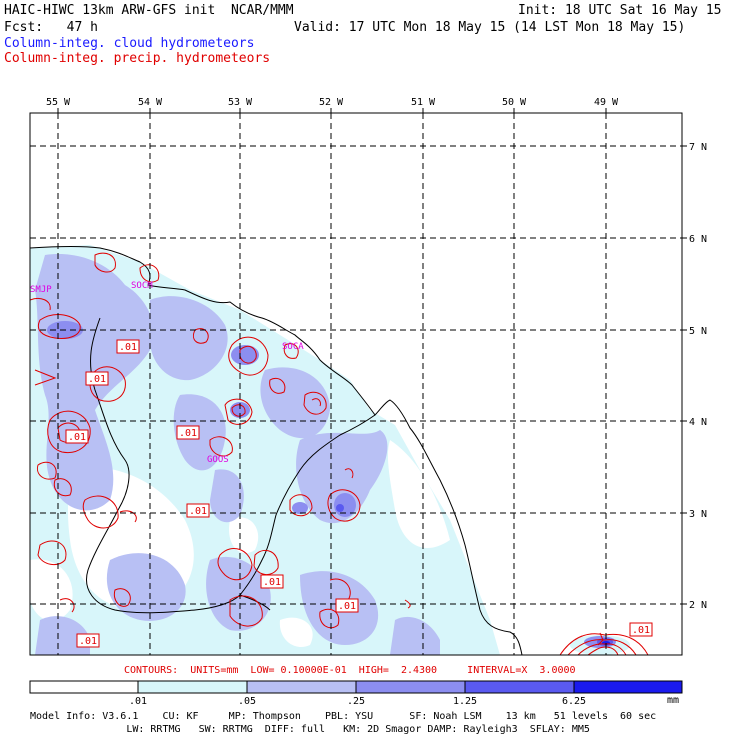  I want to click on station-smjp: SMJP, so click(41, 290).